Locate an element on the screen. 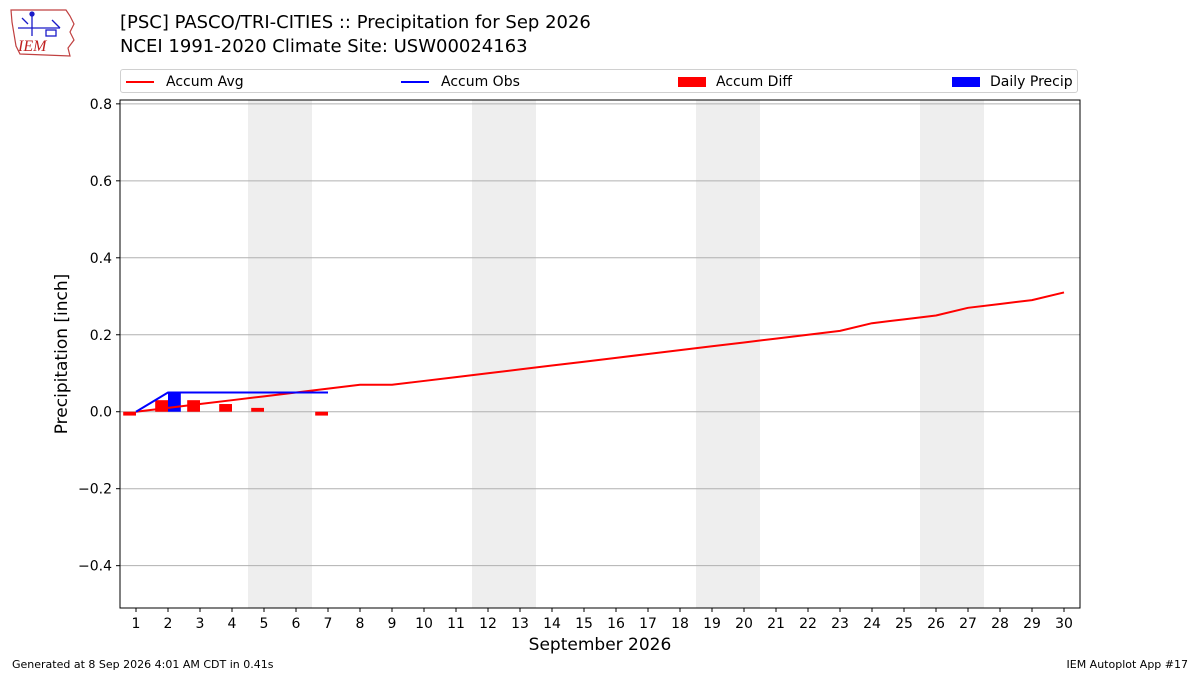 The image size is (1200, 675). y-tick-label: 0.4 is located at coordinates (101, 259).